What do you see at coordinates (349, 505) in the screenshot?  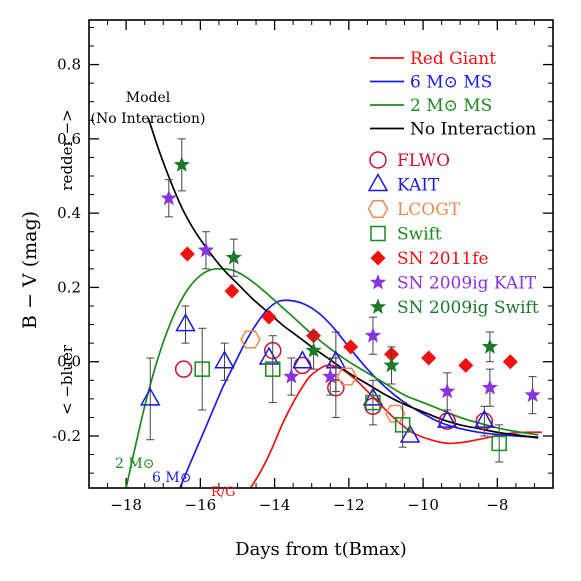 I see `x-tick-label: −12` at bounding box center [349, 505].